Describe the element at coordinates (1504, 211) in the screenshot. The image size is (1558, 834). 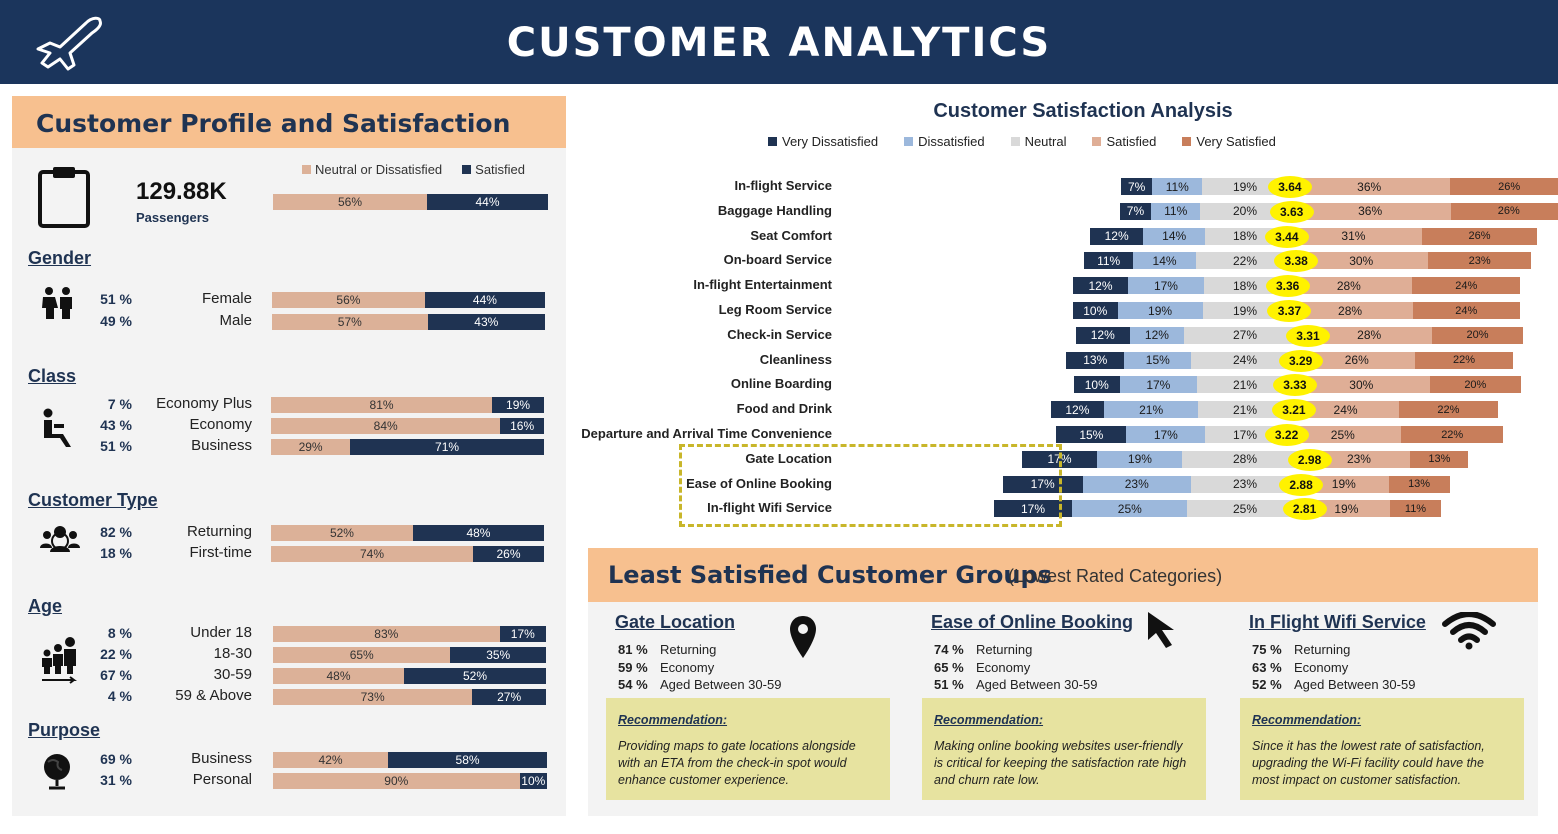
I see `segment-very-satisfied: 26%` at that location.